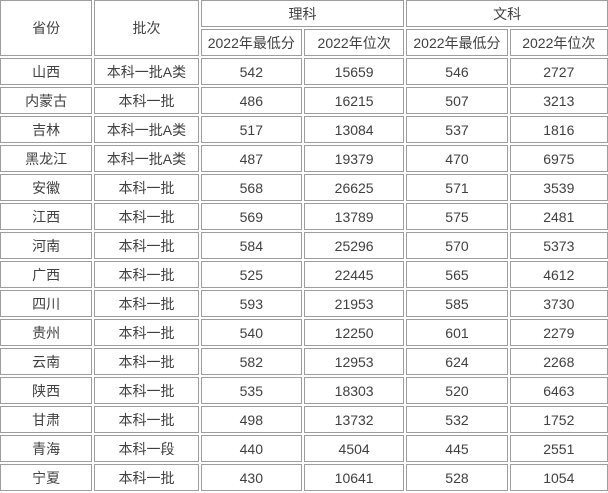 The image size is (608, 493). I want to click on cell-province: 广西, so click(46, 274).